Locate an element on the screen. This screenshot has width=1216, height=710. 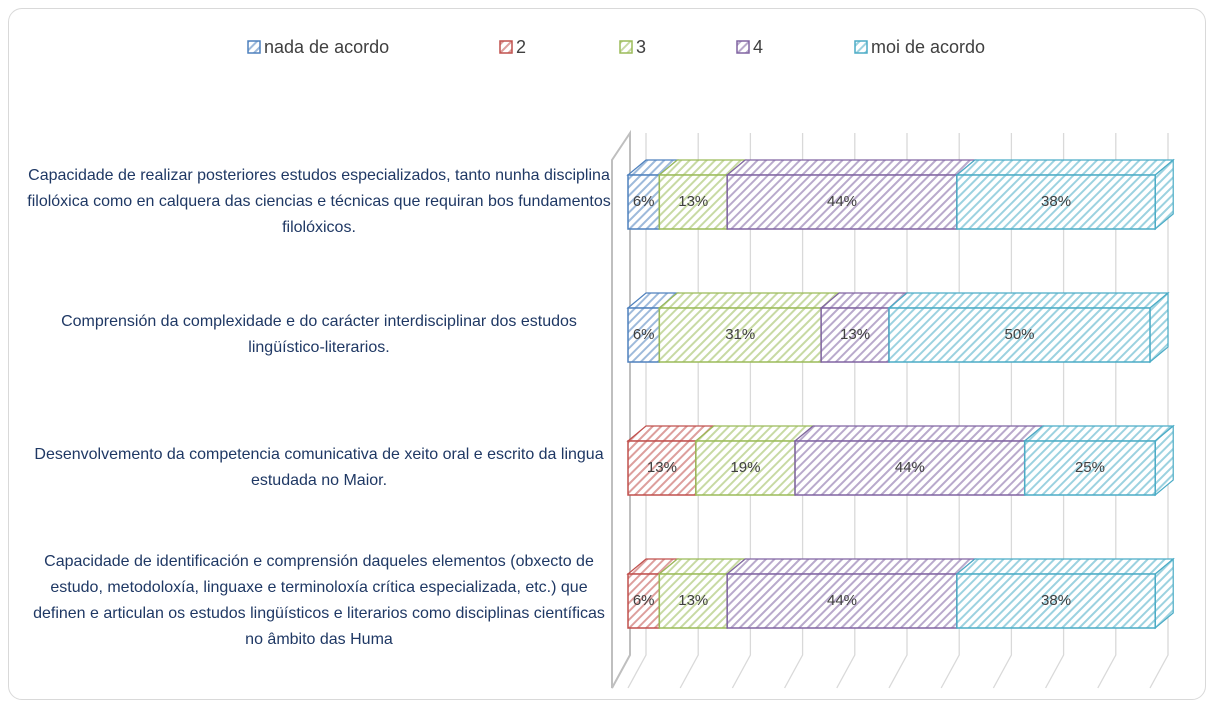
data-label: 25% is located at coordinates (1090, 467).